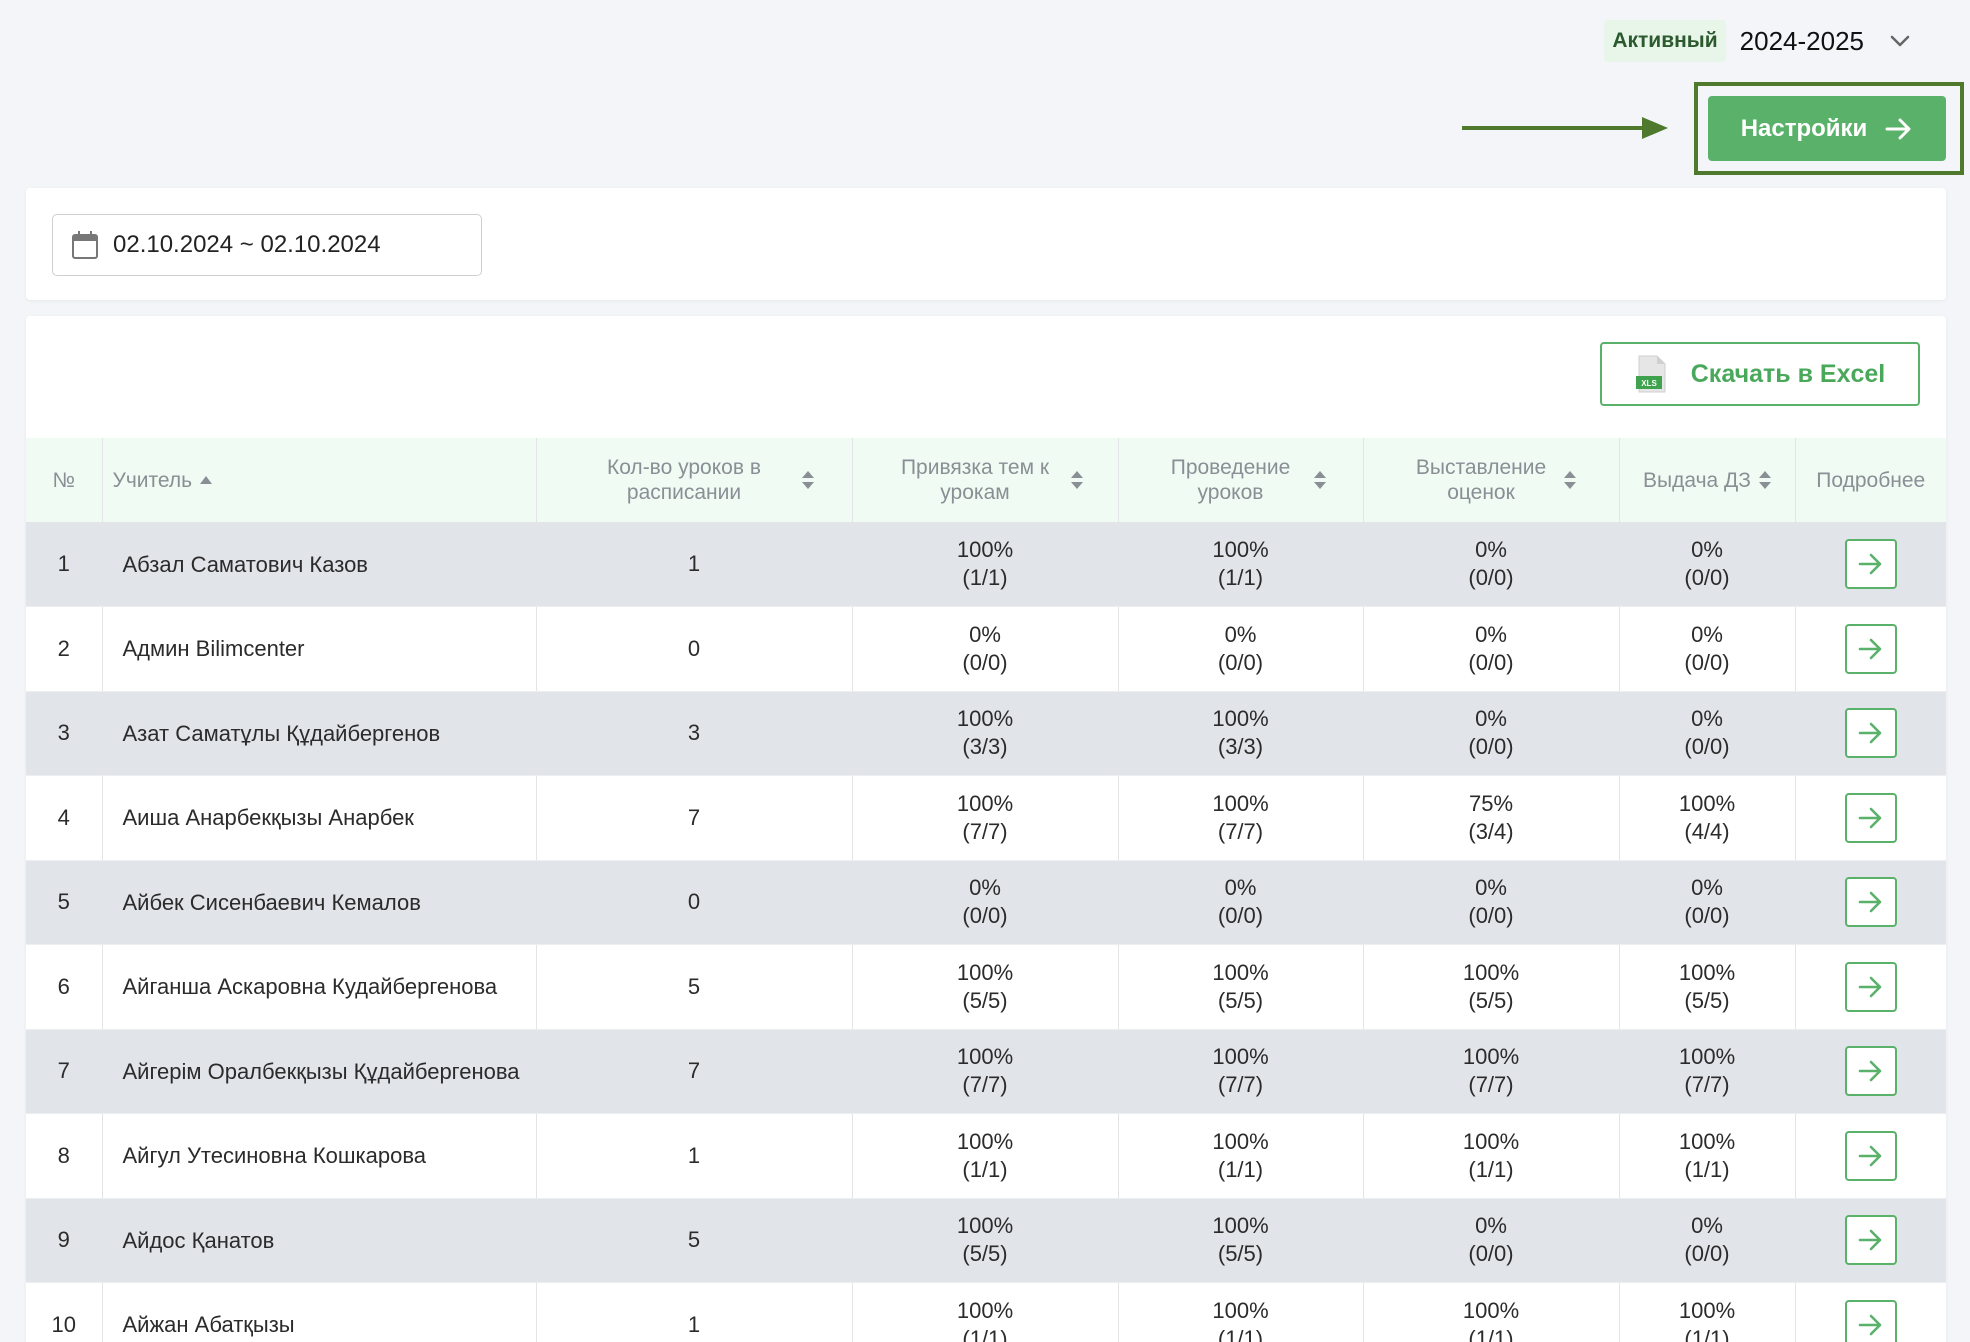 This screenshot has width=1970, height=1342. I want to click on grades-cell: 100% (7/7), so click(1491, 1071).